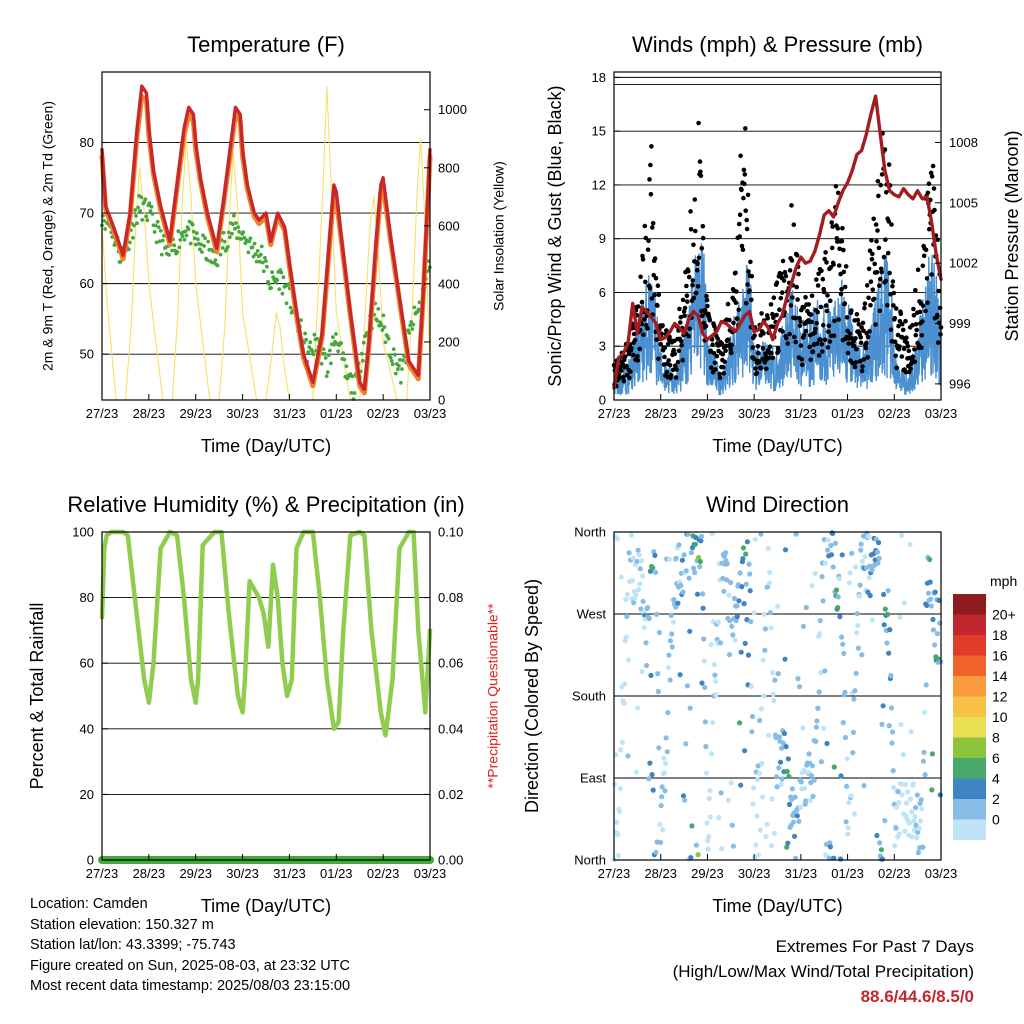 The height and width of the screenshot is (1024, 1024). Describe the element at coordinates (777, 504) in the screenshot. I see `direction-title: Wind Direction` at that location.